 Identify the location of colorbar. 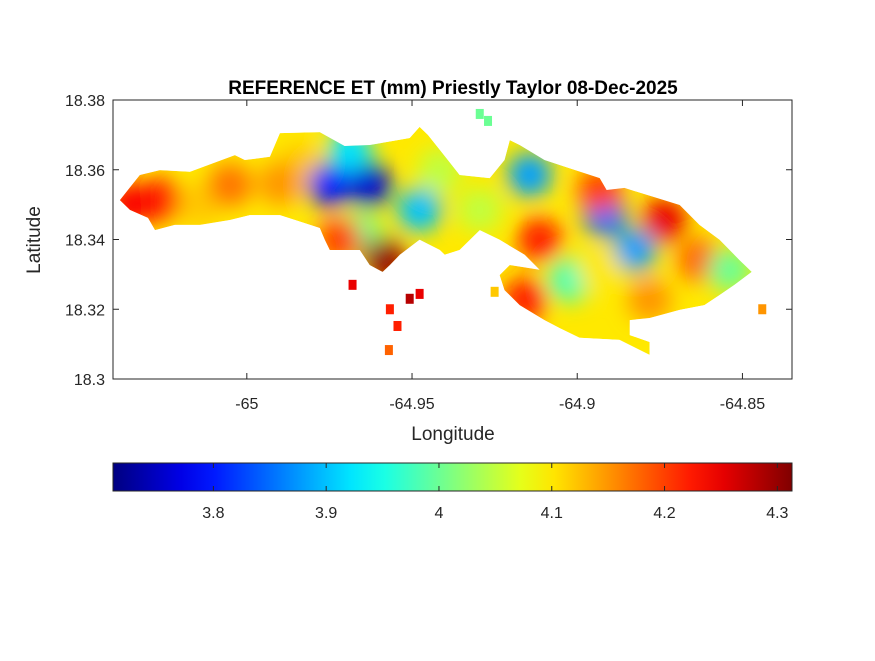
(452, 477).